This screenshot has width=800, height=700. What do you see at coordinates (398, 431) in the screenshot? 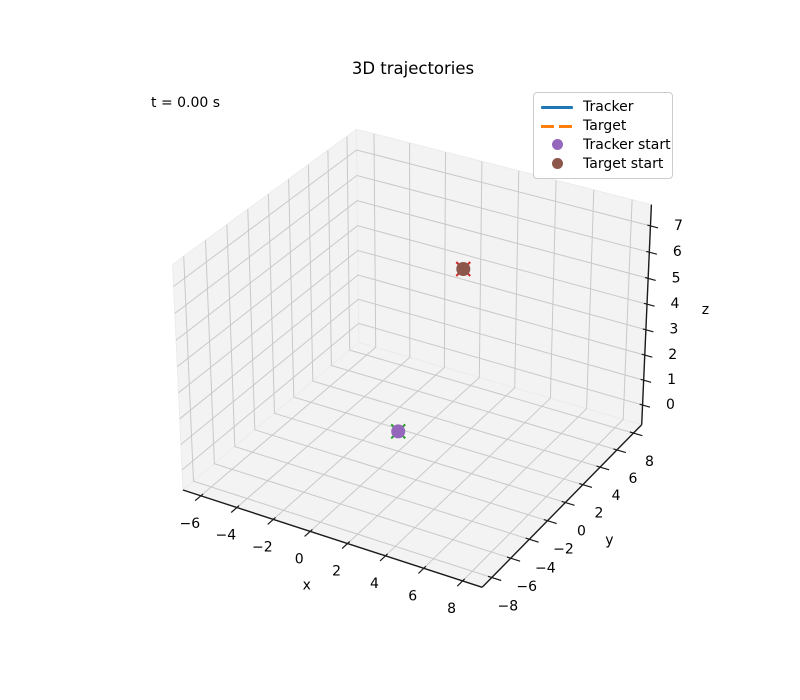
I see `tracker-start-point` at bounding box center [398, 431].